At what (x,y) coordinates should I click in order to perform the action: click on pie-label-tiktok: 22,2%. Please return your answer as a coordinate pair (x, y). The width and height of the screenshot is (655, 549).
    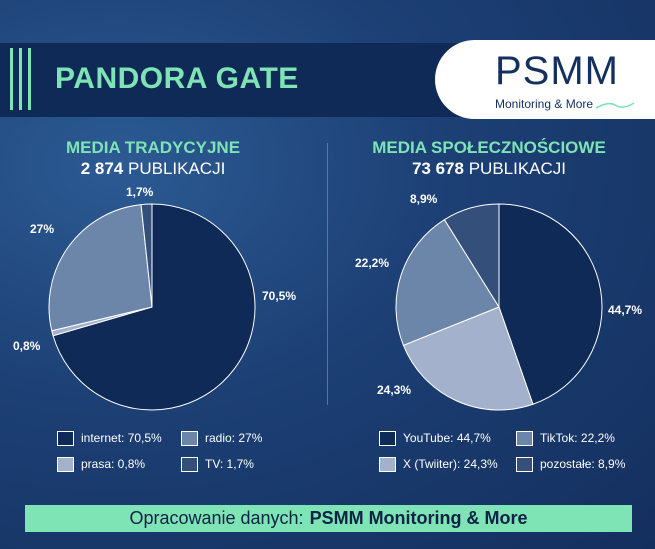
    Looking at the image, I should click on (372, 263).